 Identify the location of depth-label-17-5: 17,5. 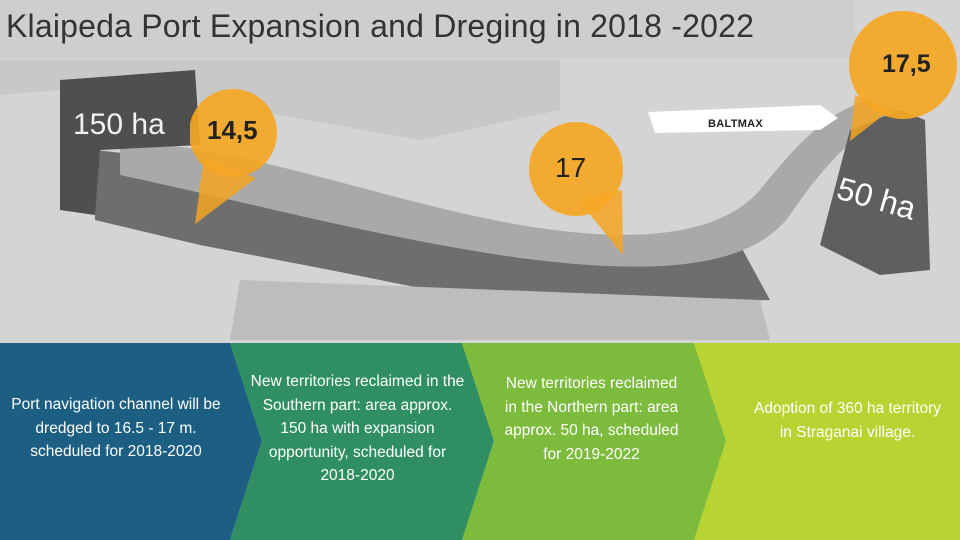
(906, 64).